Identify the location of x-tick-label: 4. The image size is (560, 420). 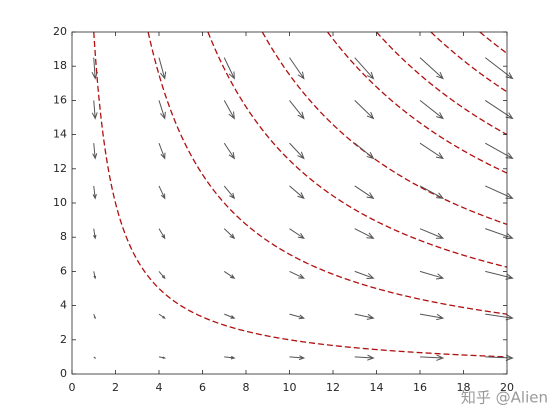
(159, 387).